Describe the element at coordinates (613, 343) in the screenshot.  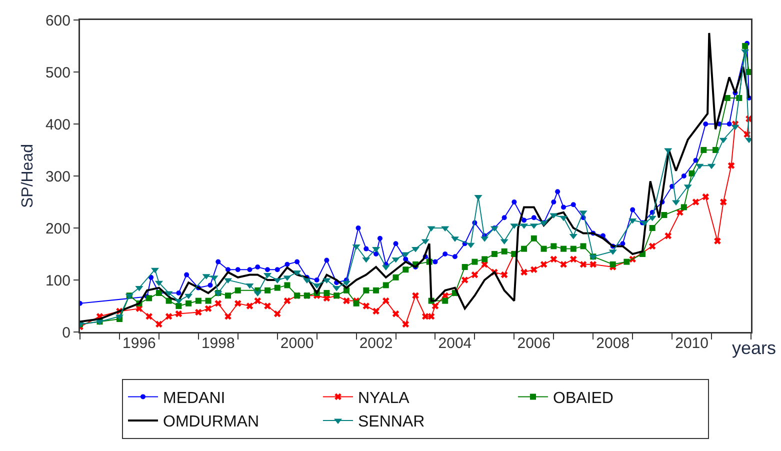
I see `x-tick-label: 2008` at that location.